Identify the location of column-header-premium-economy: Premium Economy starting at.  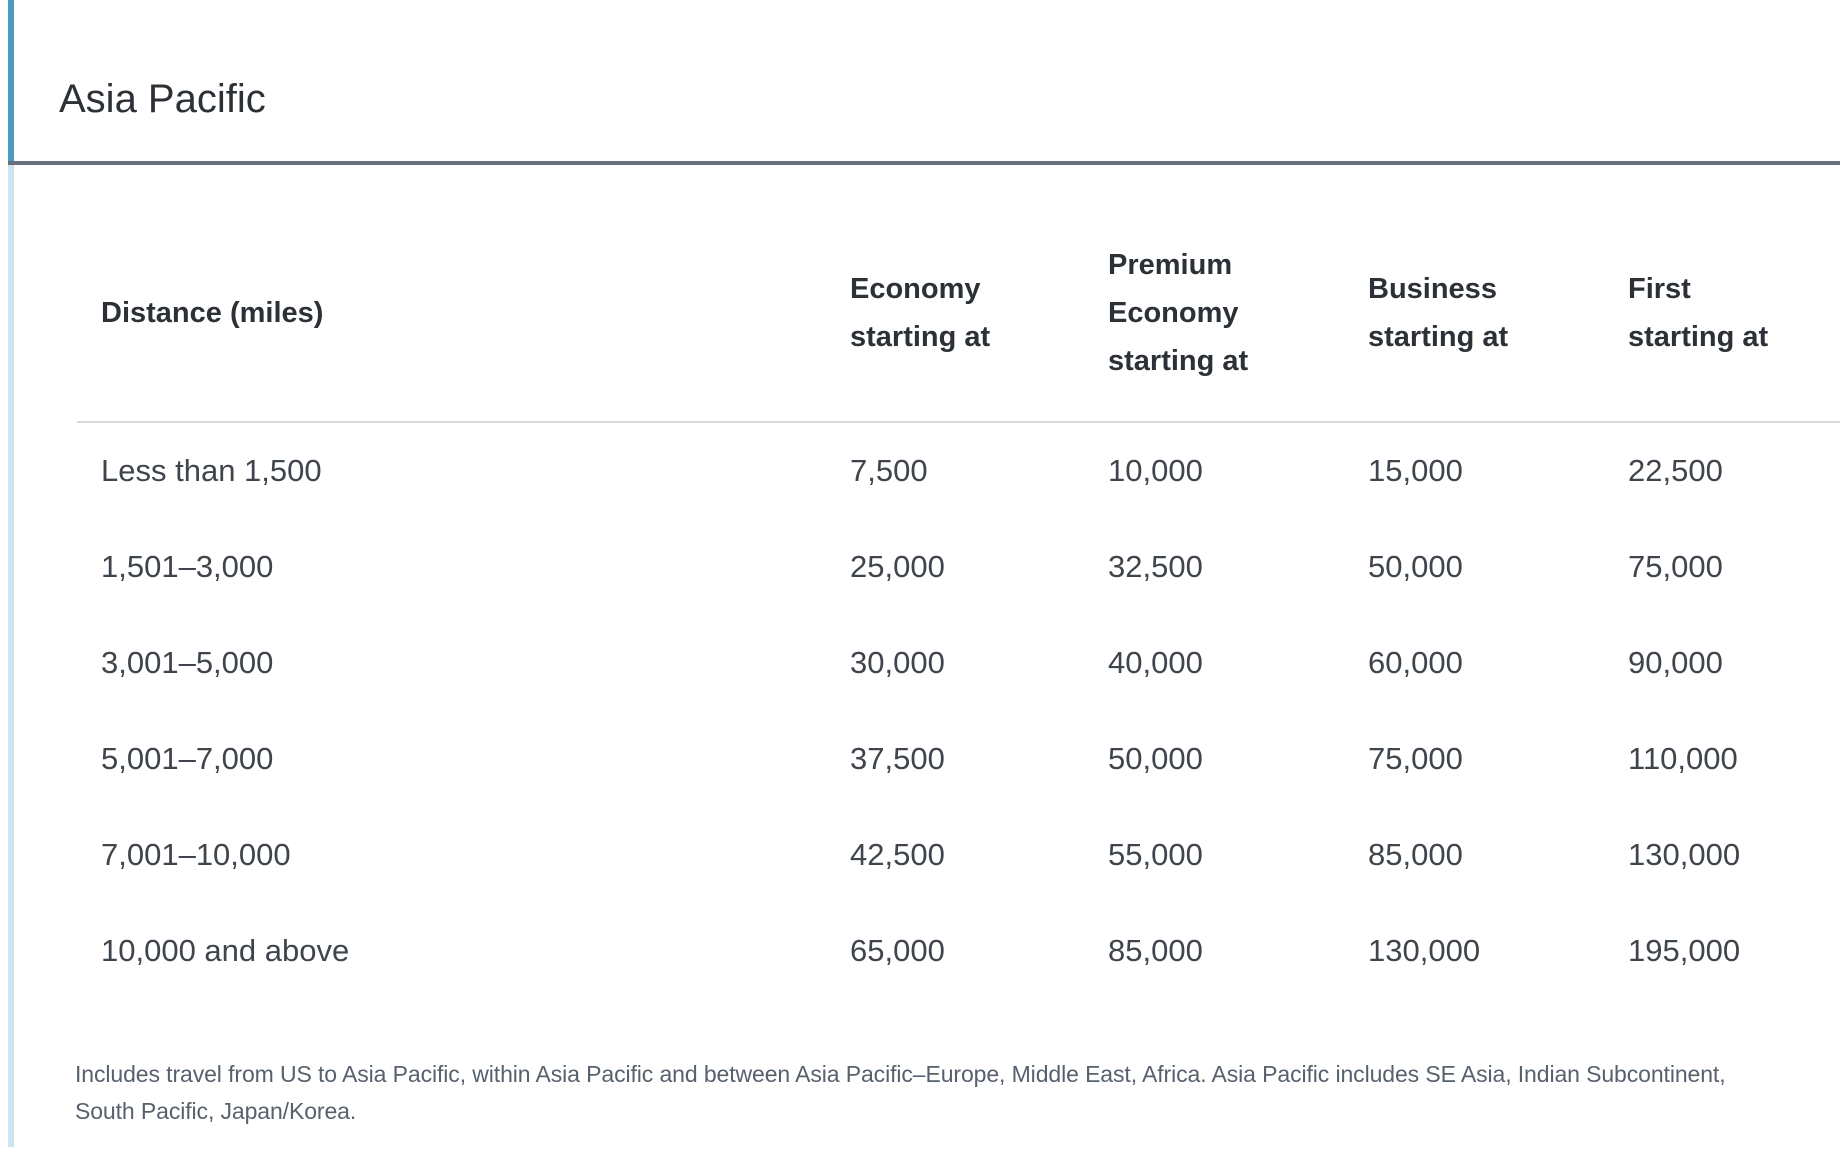
(1178, 313).